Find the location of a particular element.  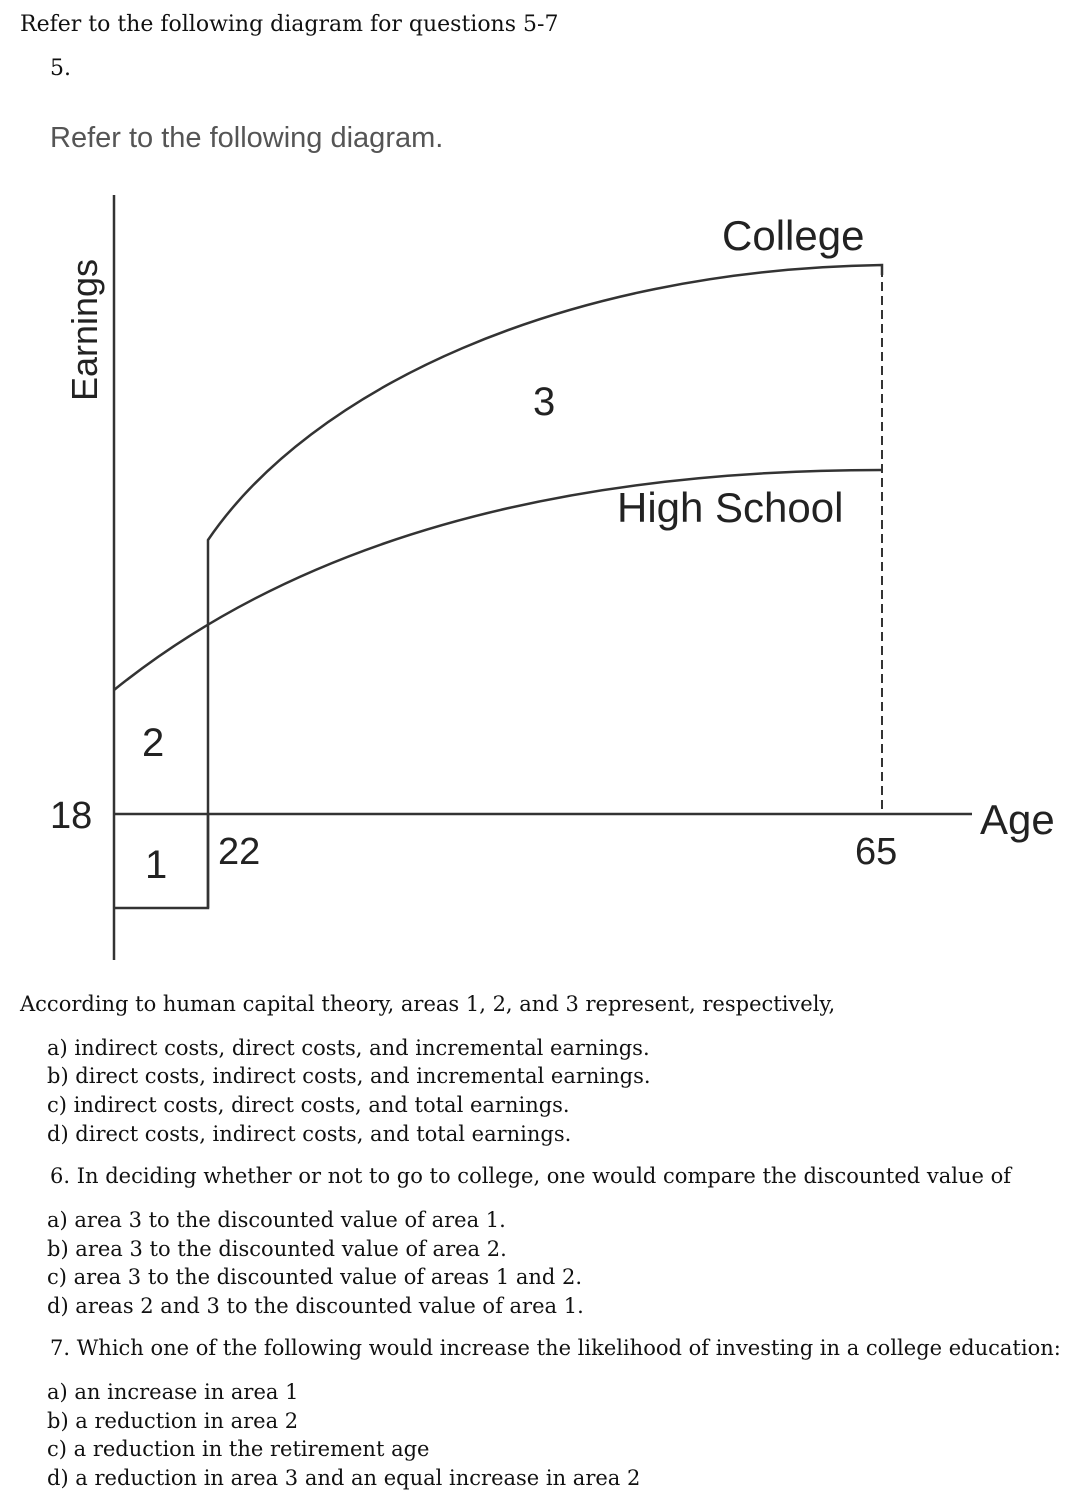

age-65-label: 65 is located at coordinates (876, 852).